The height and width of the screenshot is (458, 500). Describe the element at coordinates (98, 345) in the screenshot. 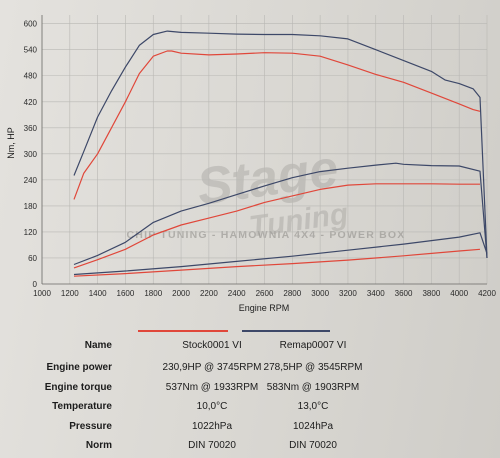

I see `legend-header-label: Name` at that location.